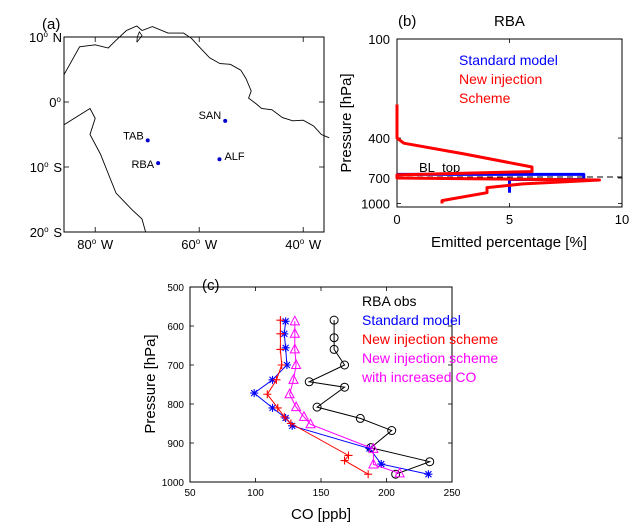 The height and width of the screenshot is (525, 630). Describe the element at coordinates (303, 244) in the screenshot. I see `lon-tick-label: 40o W` at that location.